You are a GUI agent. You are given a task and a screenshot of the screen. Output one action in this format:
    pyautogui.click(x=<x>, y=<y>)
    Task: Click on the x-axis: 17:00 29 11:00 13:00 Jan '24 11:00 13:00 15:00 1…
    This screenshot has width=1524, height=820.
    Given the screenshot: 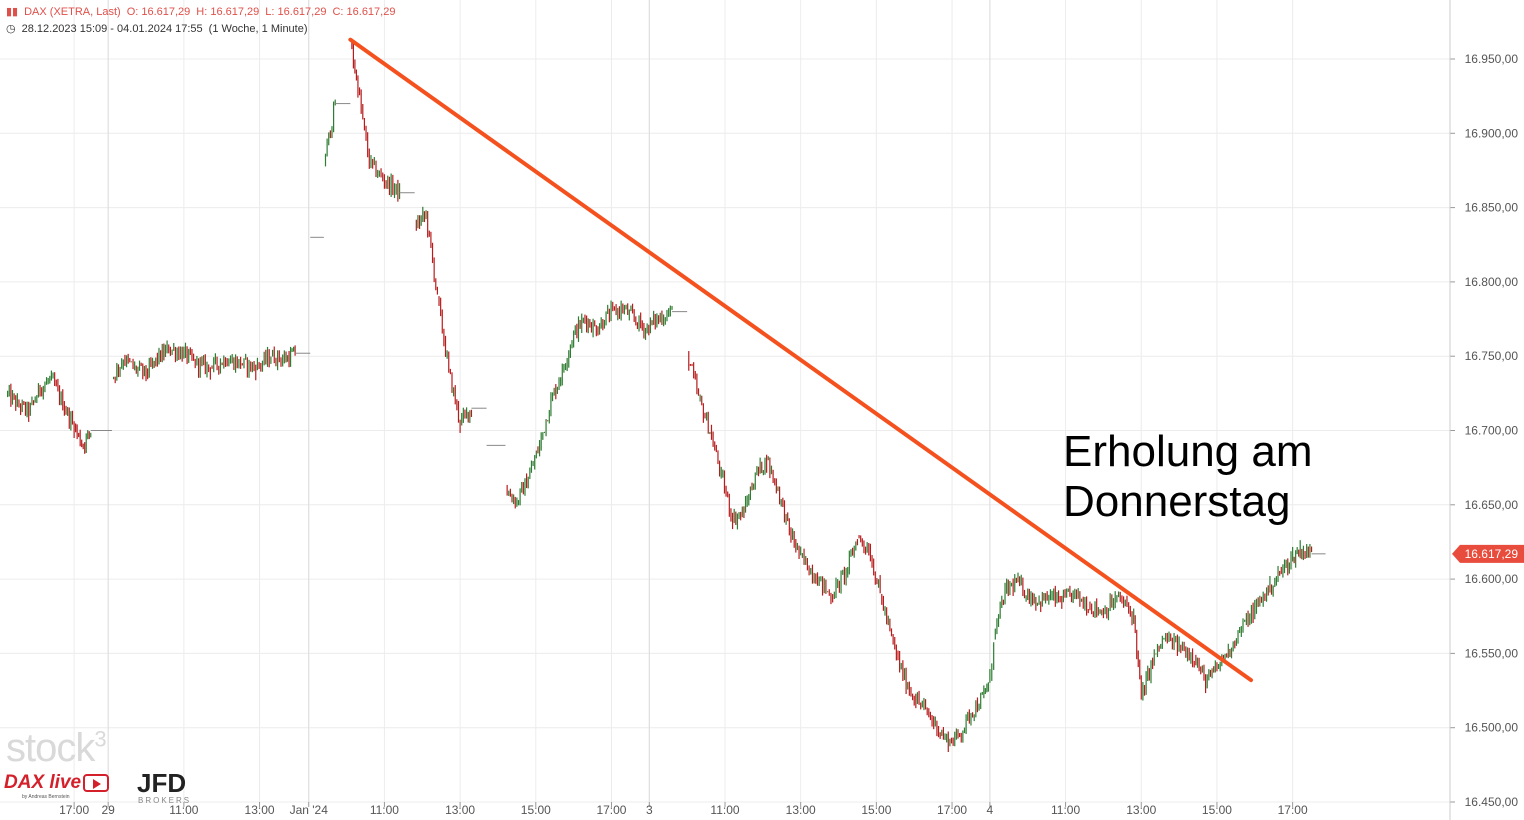 What is the action you would take?
    pyautogui.click(x=683, y=809)
    